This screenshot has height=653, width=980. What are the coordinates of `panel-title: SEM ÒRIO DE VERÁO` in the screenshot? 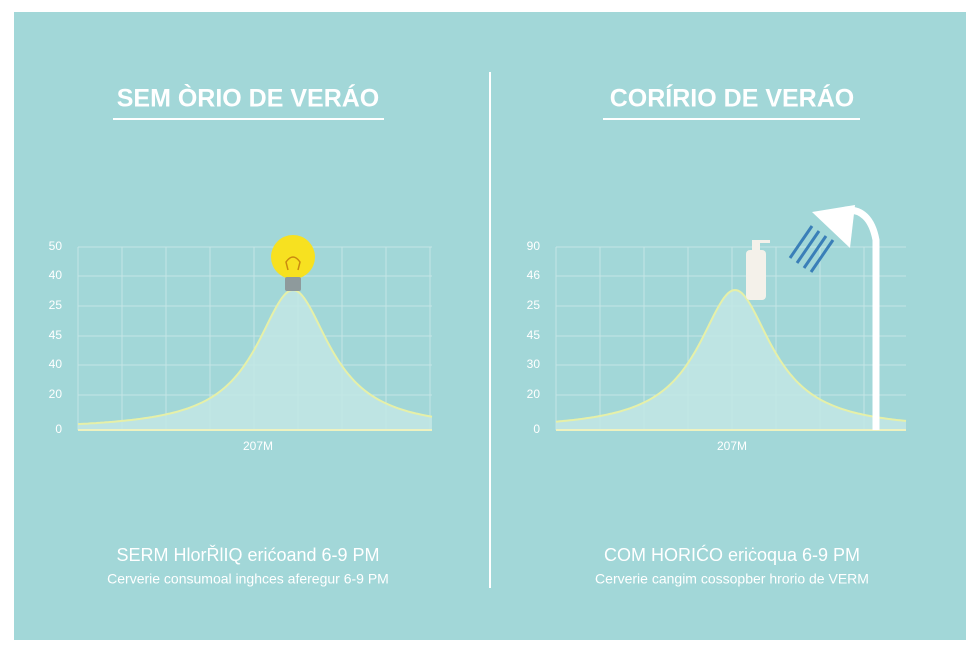 It's located at (248, 98).